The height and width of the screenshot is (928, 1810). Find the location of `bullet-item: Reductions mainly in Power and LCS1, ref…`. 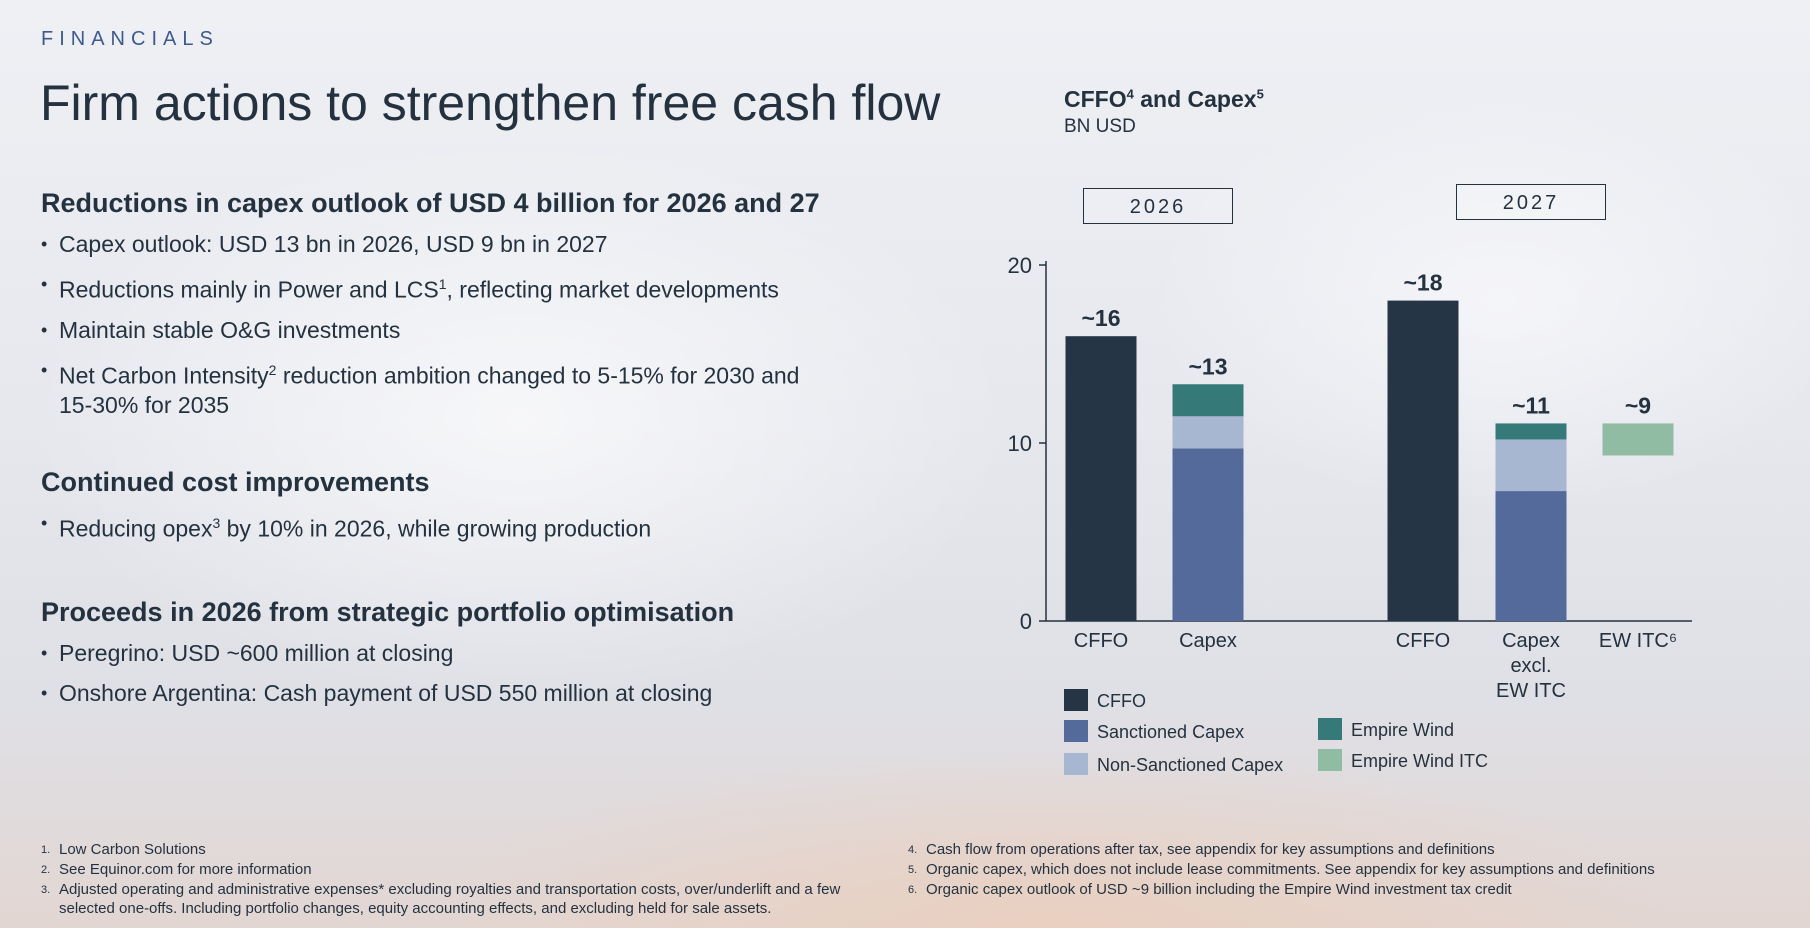

bullet-item: Reductions mainly in Power and LCS1, ref… is located at coordinates (441, 287).